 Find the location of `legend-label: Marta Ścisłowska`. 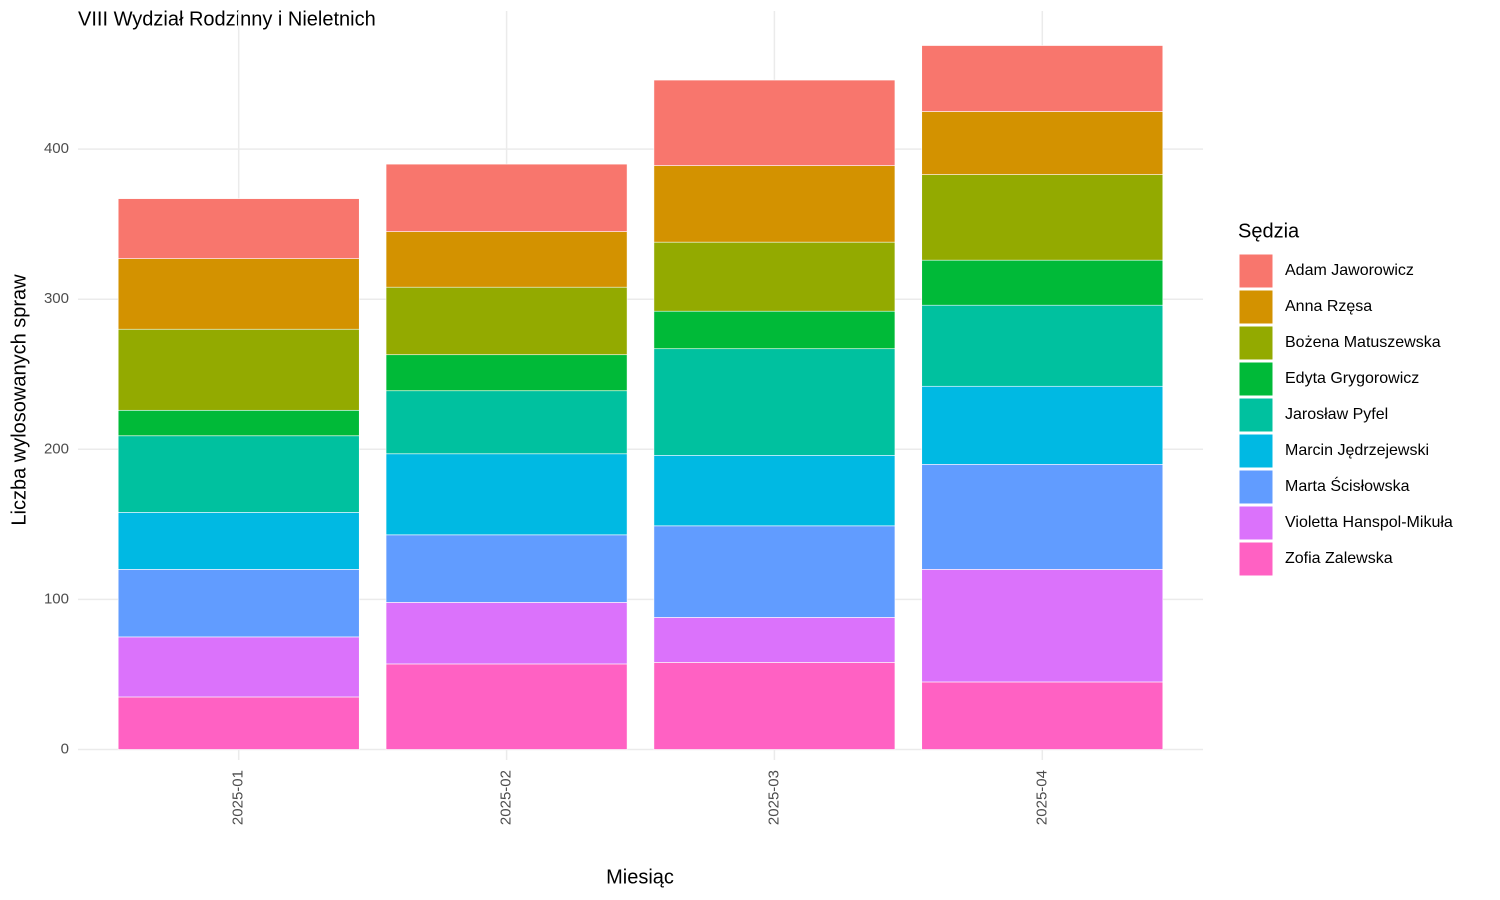

legend-label: Marta Ścisłowska is located at coordinates (1347, 485).